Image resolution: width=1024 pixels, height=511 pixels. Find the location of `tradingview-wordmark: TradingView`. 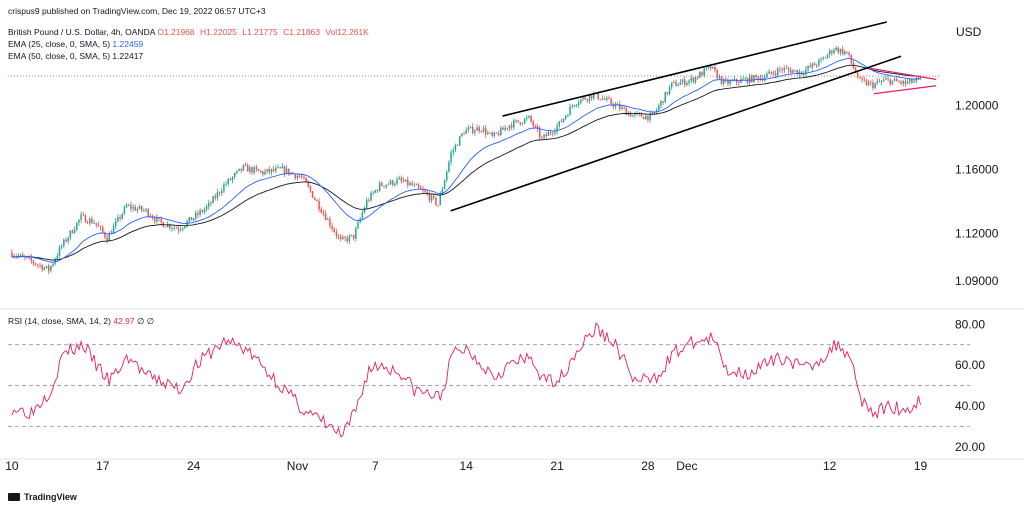

tradingview-wordmark: TradingView is located at coordinates (50, 497).